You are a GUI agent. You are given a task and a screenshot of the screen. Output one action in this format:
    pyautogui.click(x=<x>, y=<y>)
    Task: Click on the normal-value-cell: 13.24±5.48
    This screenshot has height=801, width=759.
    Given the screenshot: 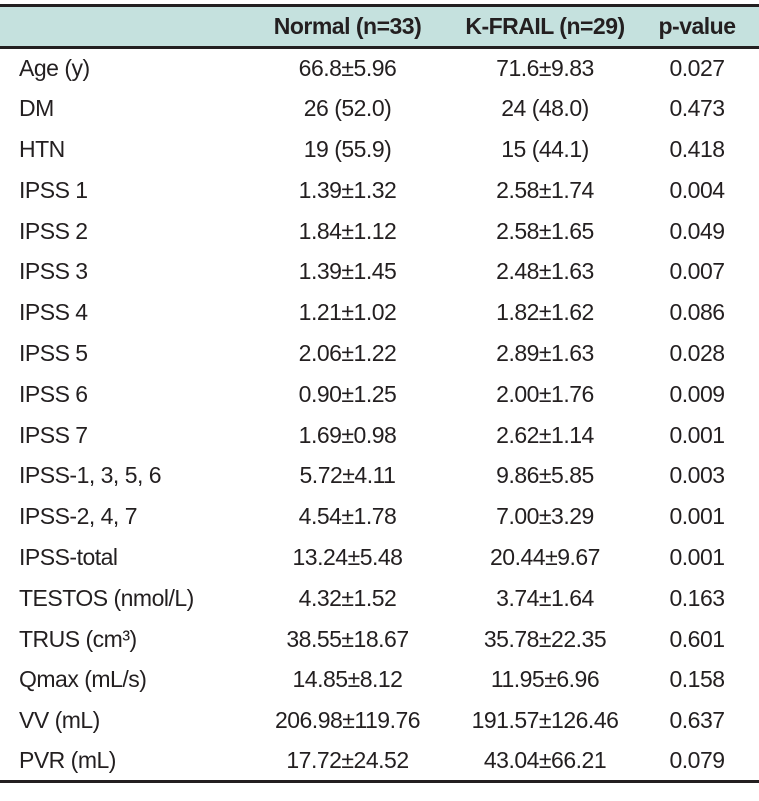 What is the action you would take?
    pyautogui.click(x=347, y=556)
    